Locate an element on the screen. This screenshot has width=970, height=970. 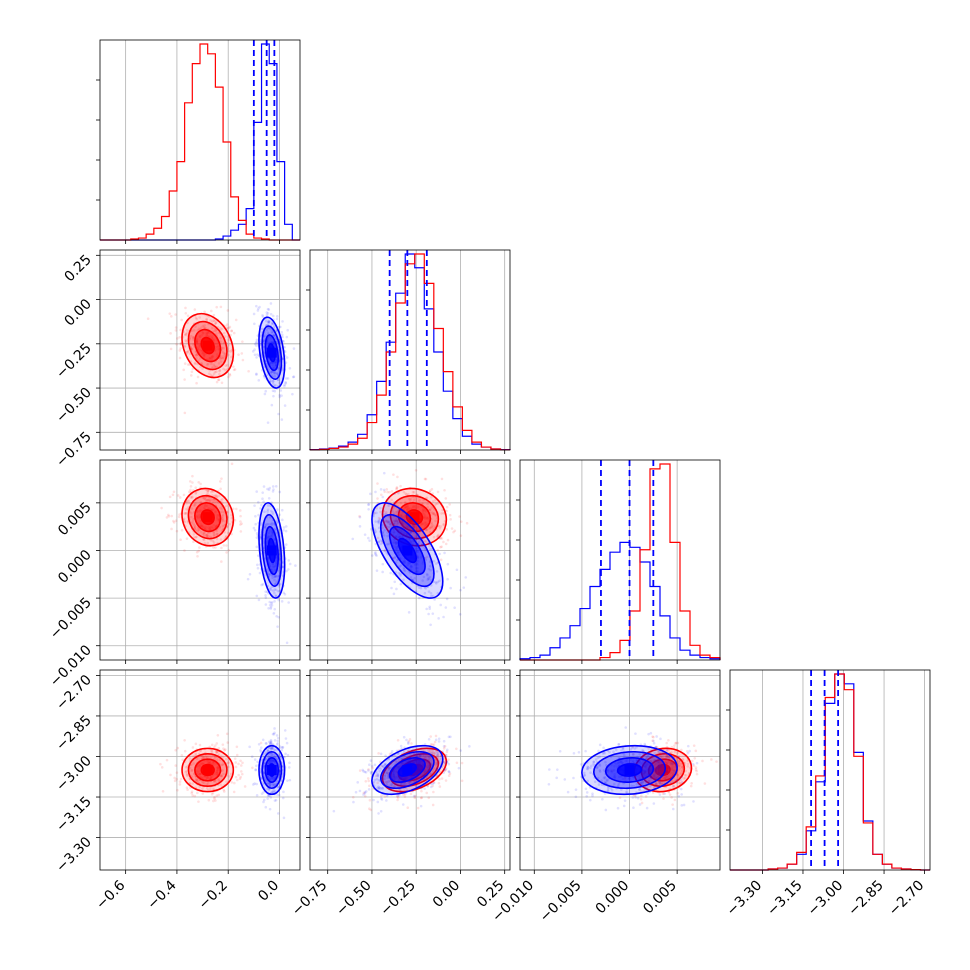
y-tick-label: −0.005 is located at coordinates (71, 619).